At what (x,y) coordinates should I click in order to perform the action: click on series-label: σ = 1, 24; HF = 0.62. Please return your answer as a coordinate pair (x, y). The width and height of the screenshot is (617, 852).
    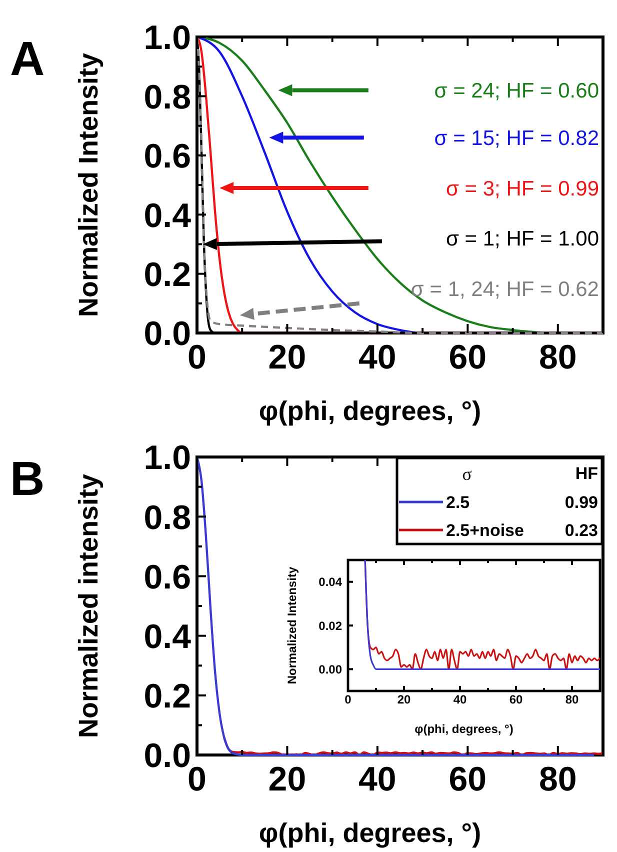
    Looking at the image, I should click on (504, 289).